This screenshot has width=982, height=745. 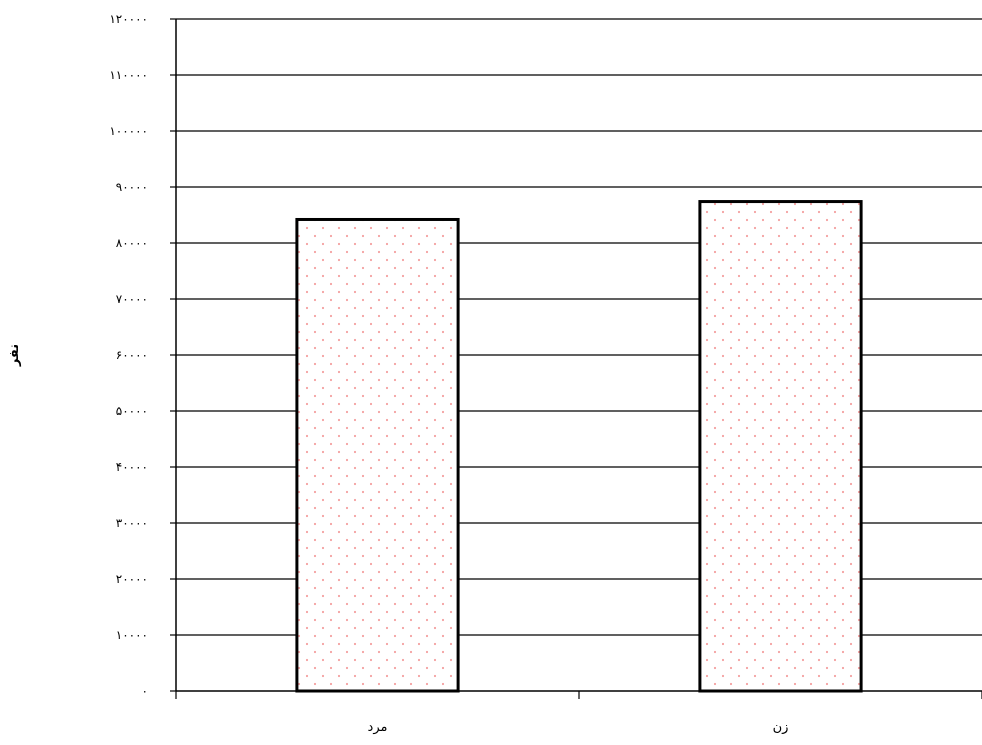 What do you see at coordinates (128, 19) in the screenshot?
I see `y-tick-label: ۱۲۰۰۰۰` at bounding box center [128, 19].